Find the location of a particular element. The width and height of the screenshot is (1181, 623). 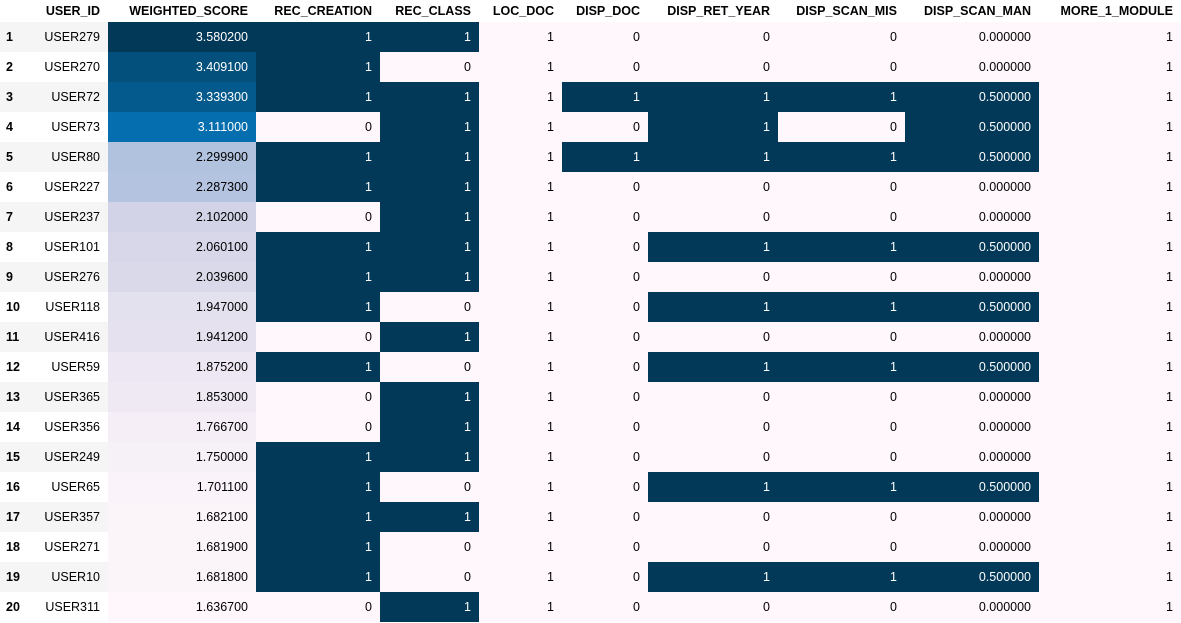

value-cell: 1.636700 is located at coordinates (182, 607).